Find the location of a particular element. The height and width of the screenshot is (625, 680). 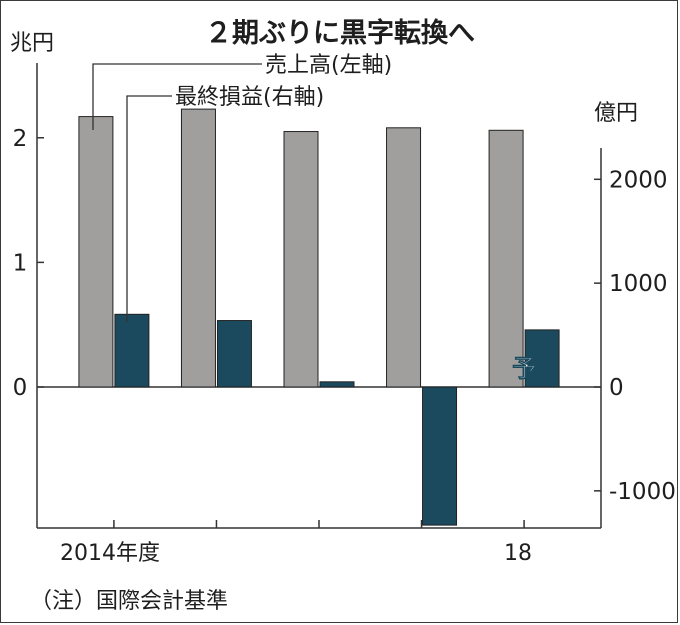

legend-leader-sales is located at coordinates (177, 96).